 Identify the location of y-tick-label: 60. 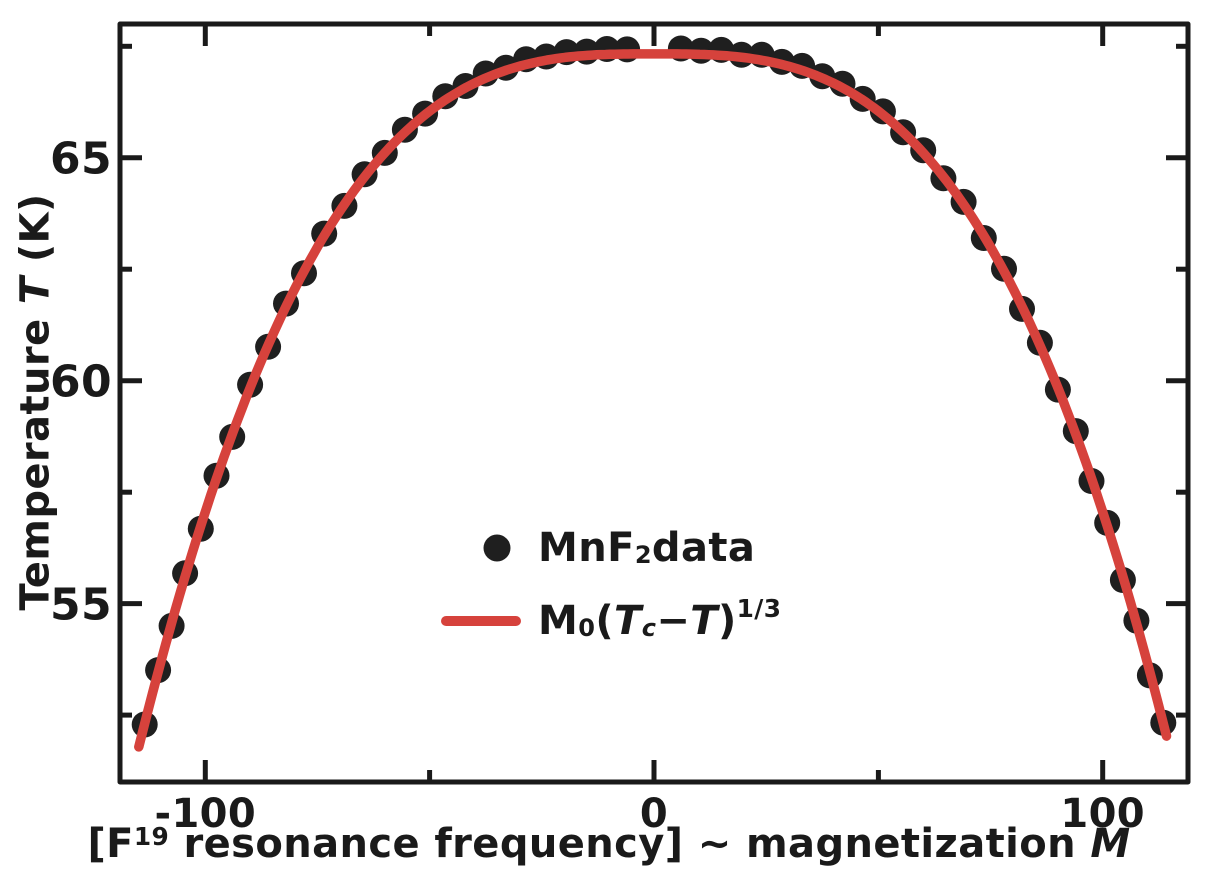
(81, 382).